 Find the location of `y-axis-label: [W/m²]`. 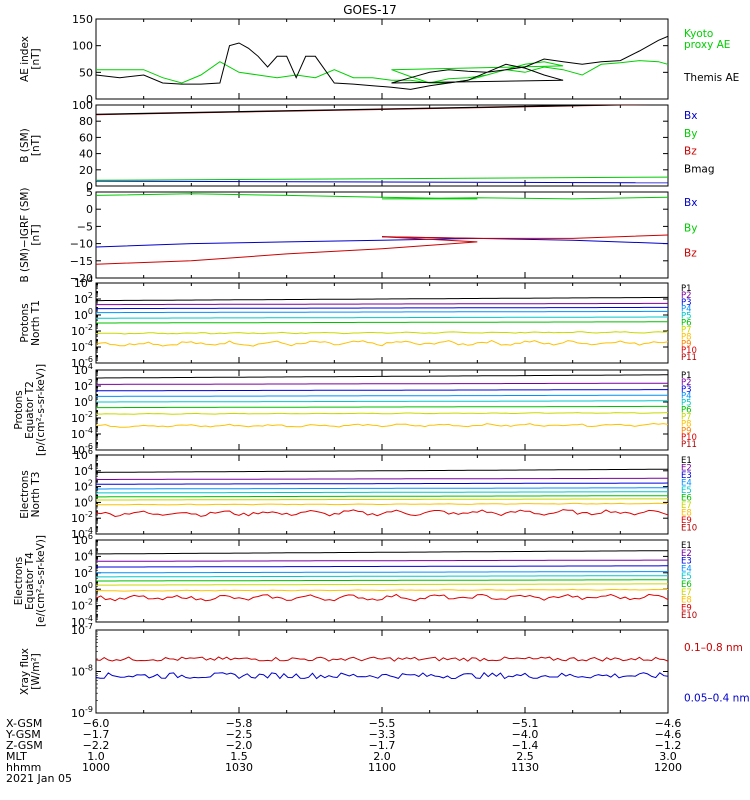

y-axis-label: [W/m²] is located at coordinates (36, 671).